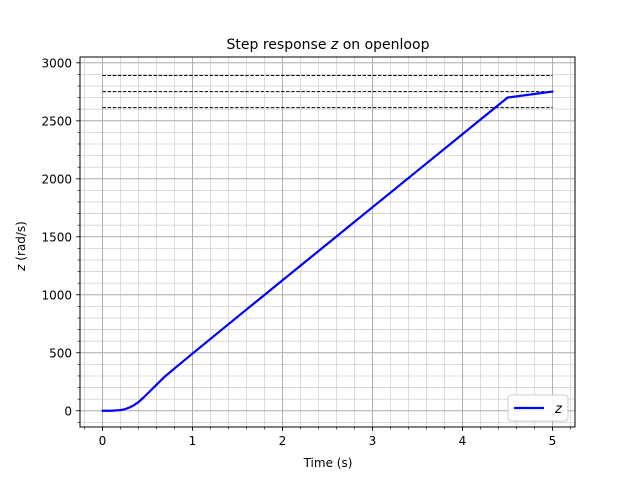  I want to click on y-tick-label: 1500, so click(56, 237).